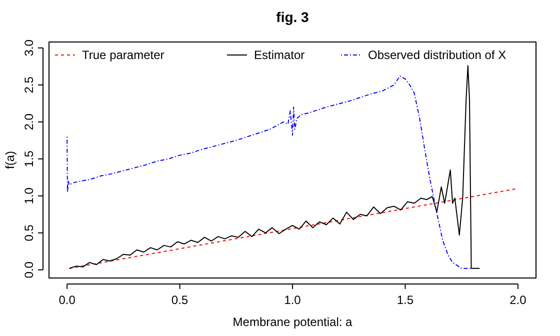  I want to click on y-tick-label: 1.5, so click(29, 159).